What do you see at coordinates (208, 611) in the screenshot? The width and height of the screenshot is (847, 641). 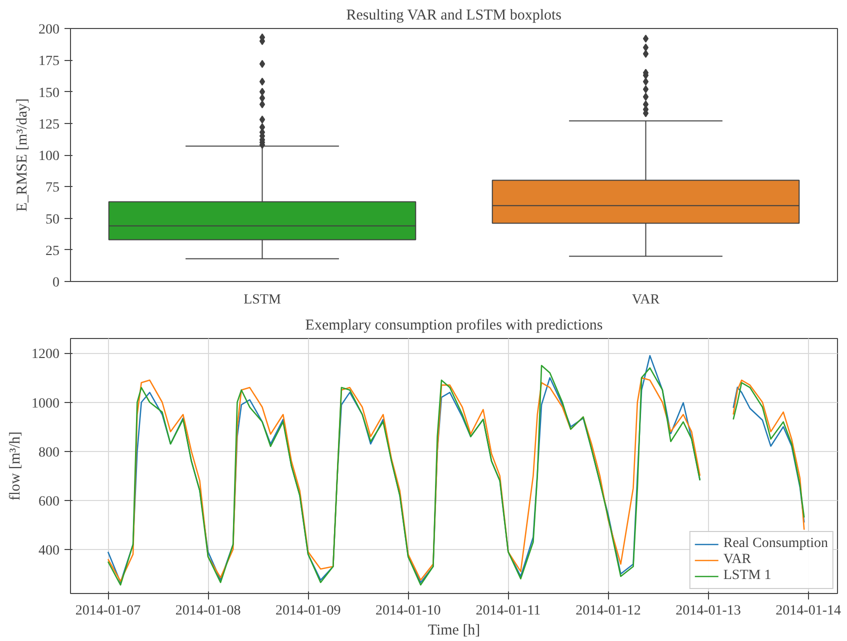 I see `x-tick-label: 2014-01-08` at bounding box center [208, 611].